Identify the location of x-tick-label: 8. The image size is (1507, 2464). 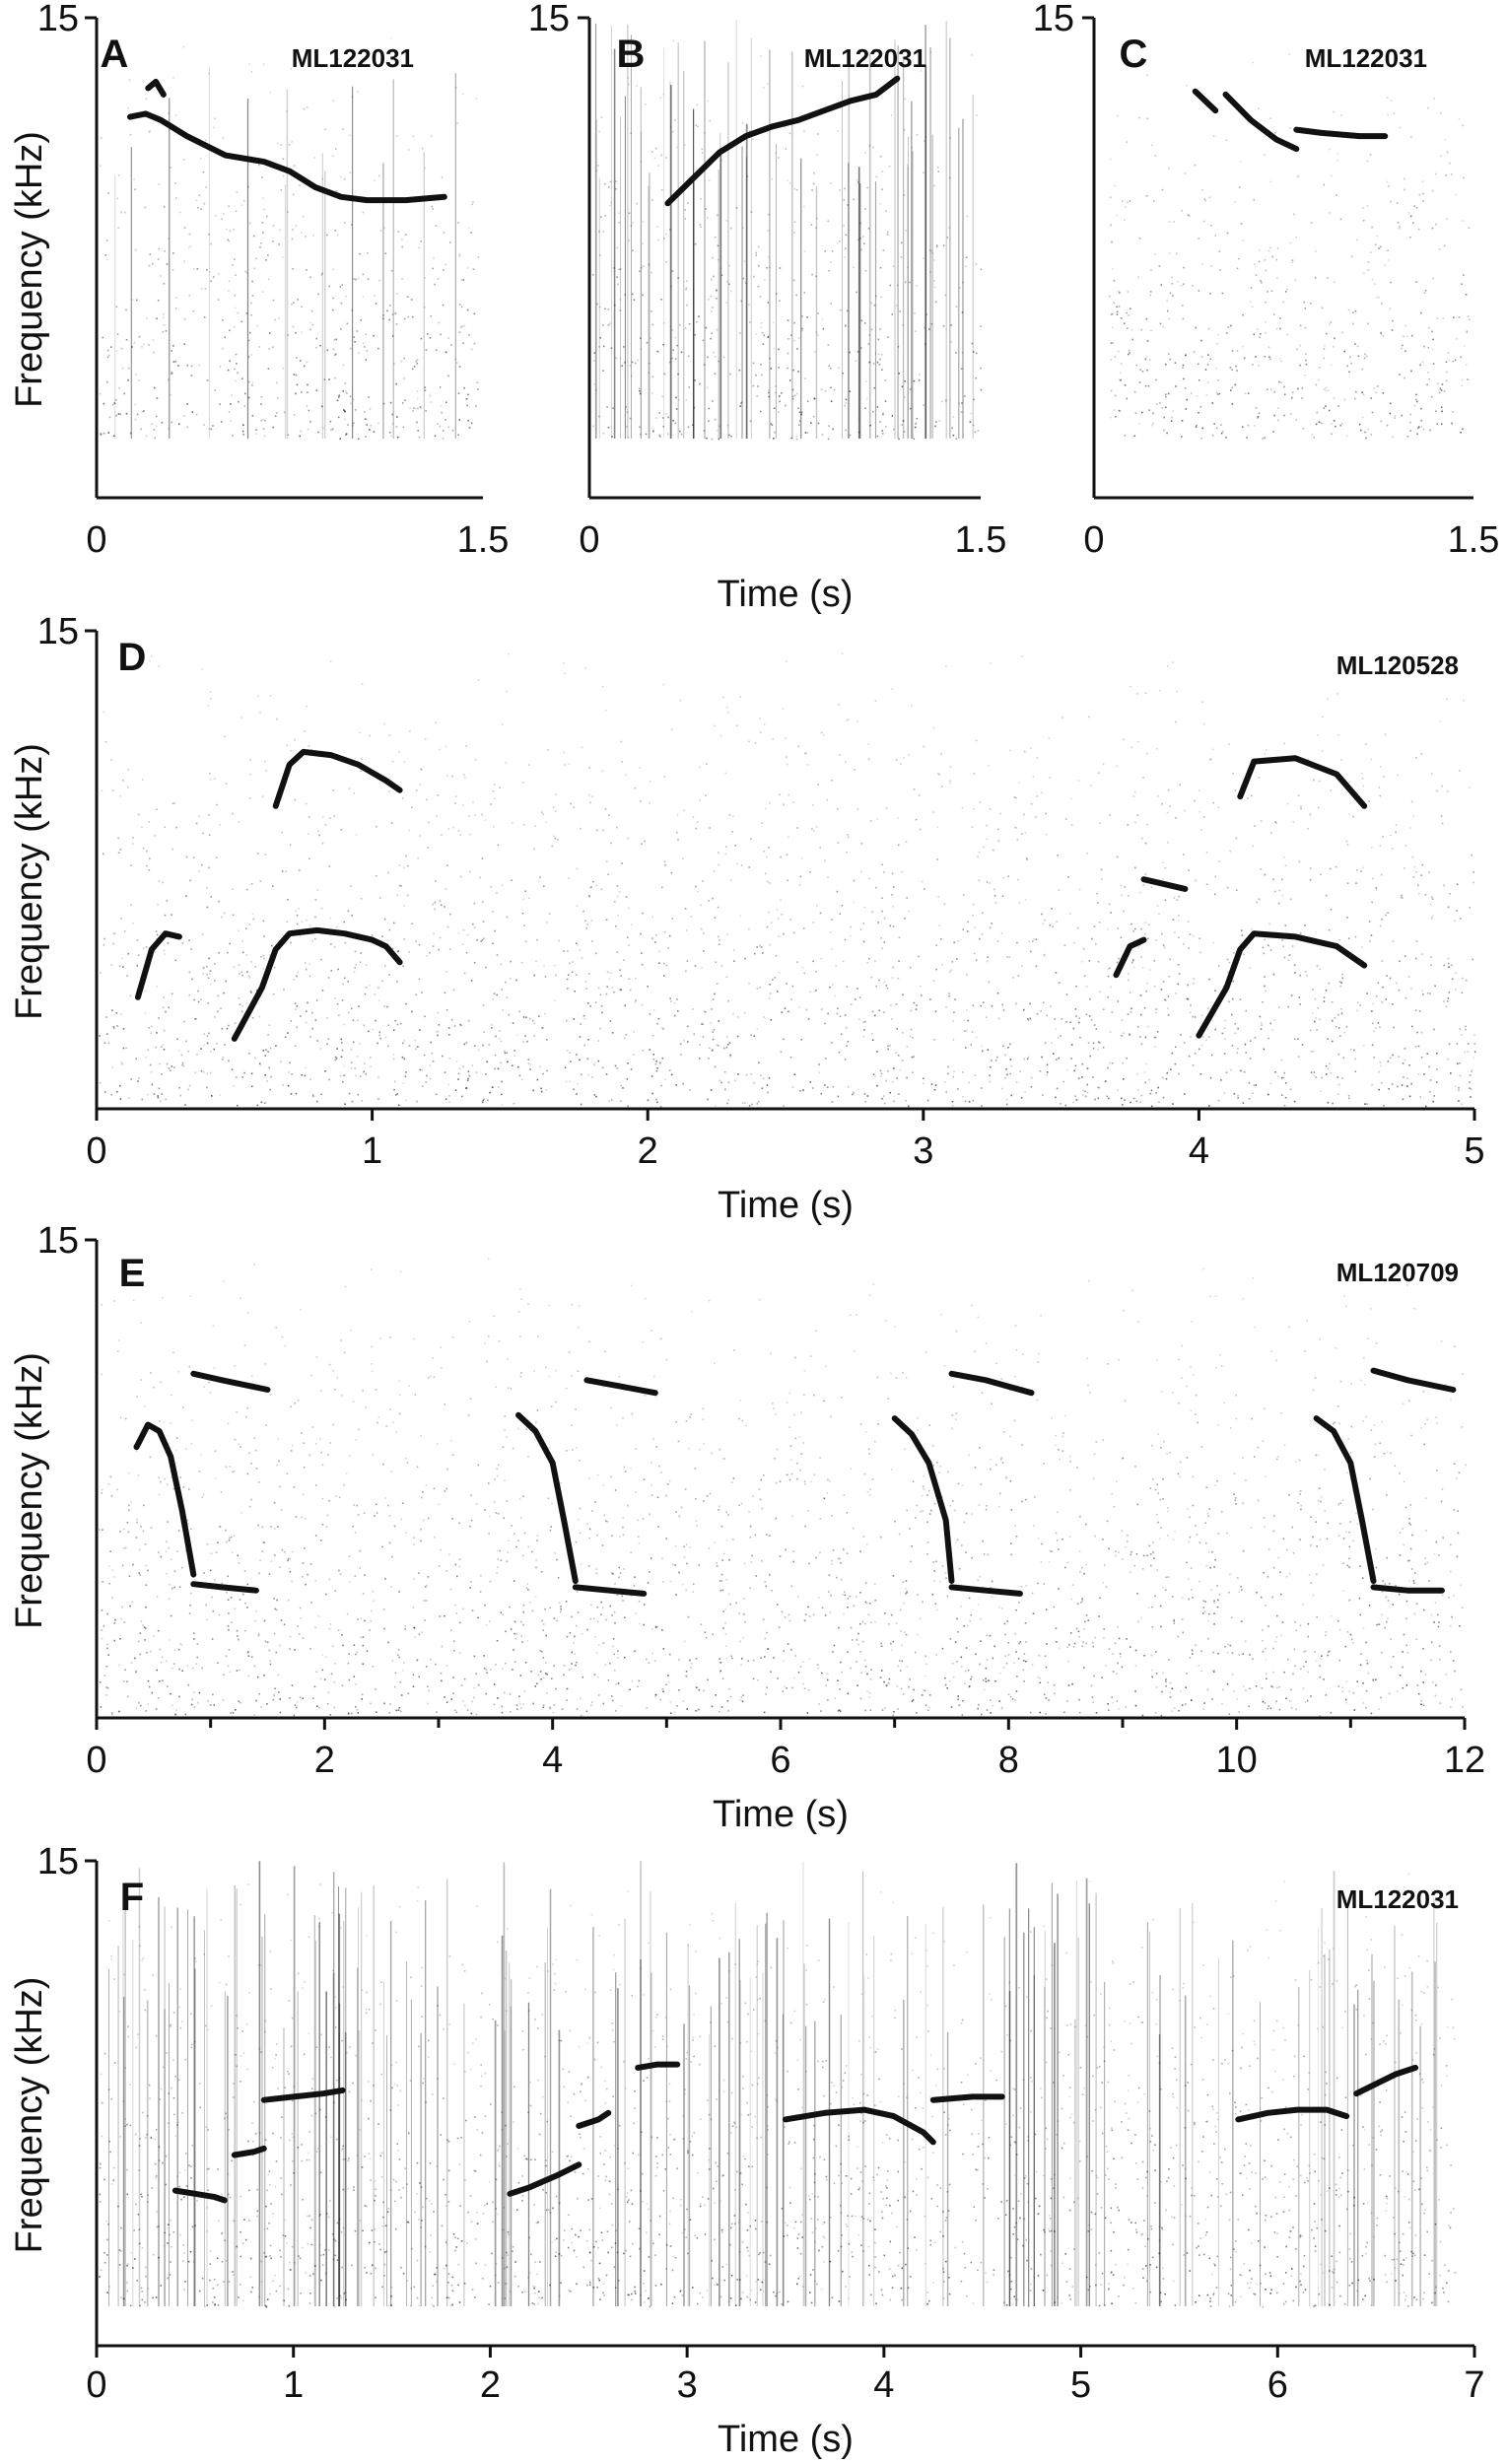
(1008, 1760).